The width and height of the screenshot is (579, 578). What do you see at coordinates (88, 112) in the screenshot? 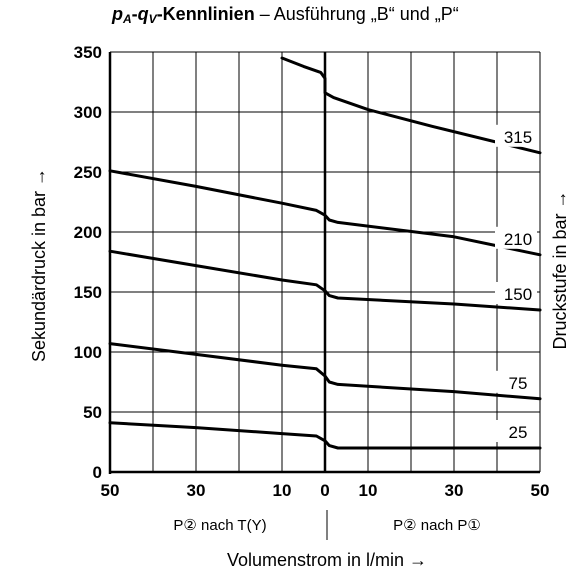
I see `y-tick-label: 300` at bounding box center [88, 112].